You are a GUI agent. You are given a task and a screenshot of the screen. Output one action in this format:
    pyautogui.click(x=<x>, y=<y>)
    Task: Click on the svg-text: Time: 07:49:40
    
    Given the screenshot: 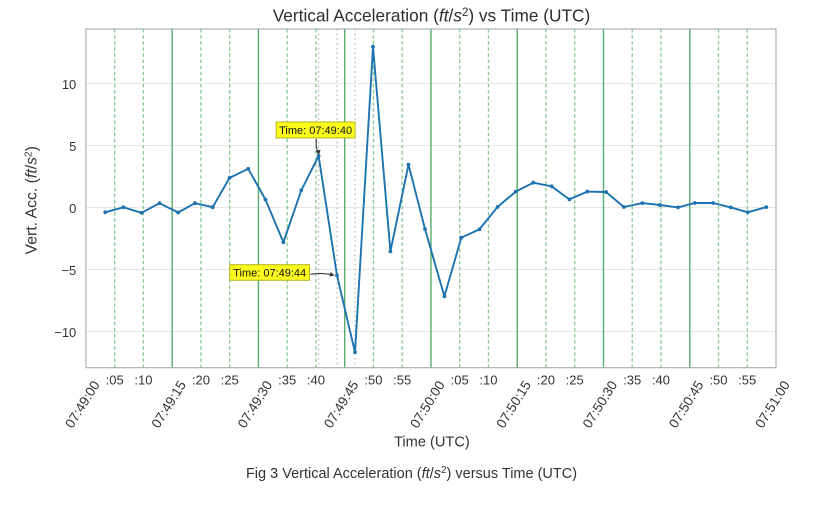 What is the action you would take?
    pyautogui.click(x=315, y=131)
    